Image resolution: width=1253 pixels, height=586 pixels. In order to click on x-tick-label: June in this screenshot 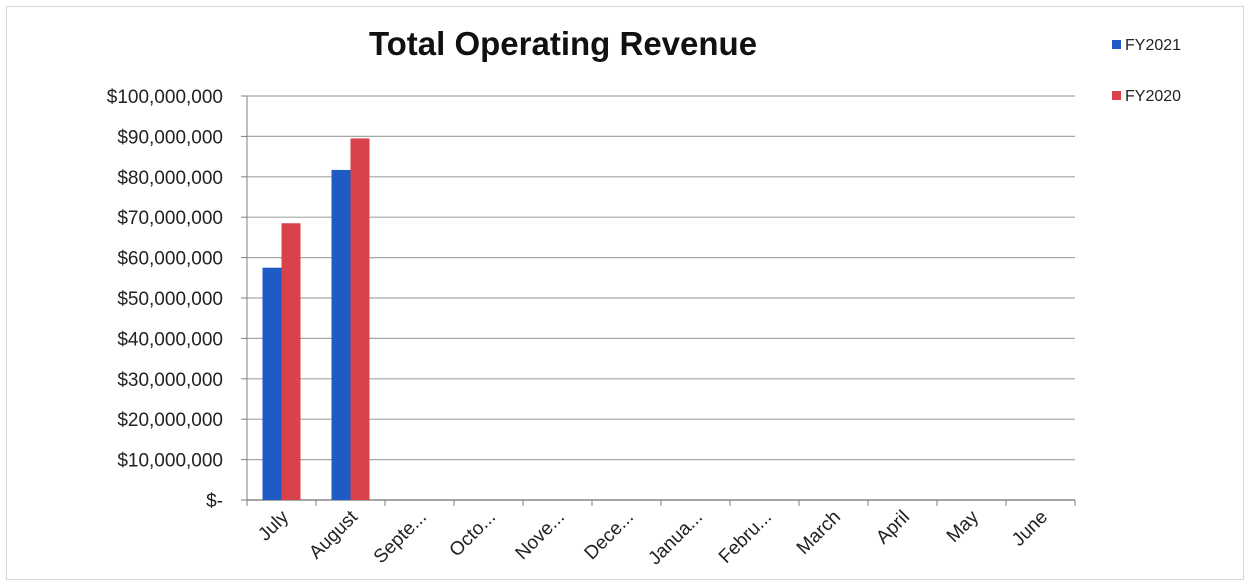, I will do `click(1030, 529)`.